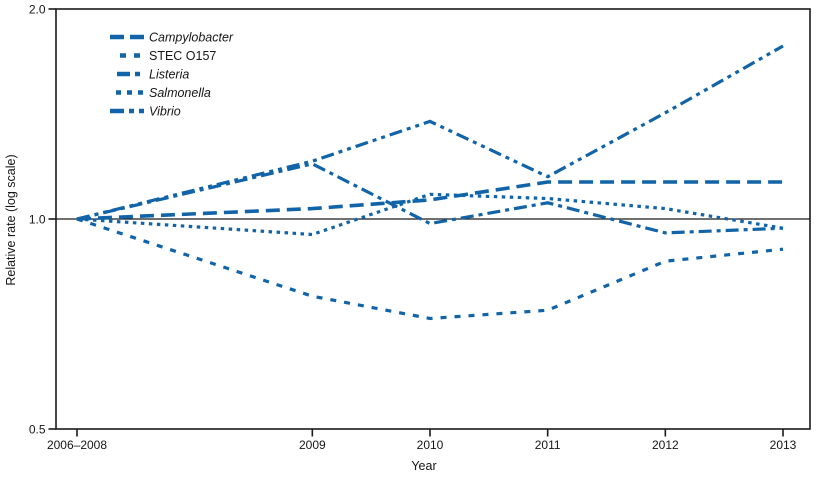 The image size is (816, 482). I want to click on series-line-listeria, so click(430, 198).